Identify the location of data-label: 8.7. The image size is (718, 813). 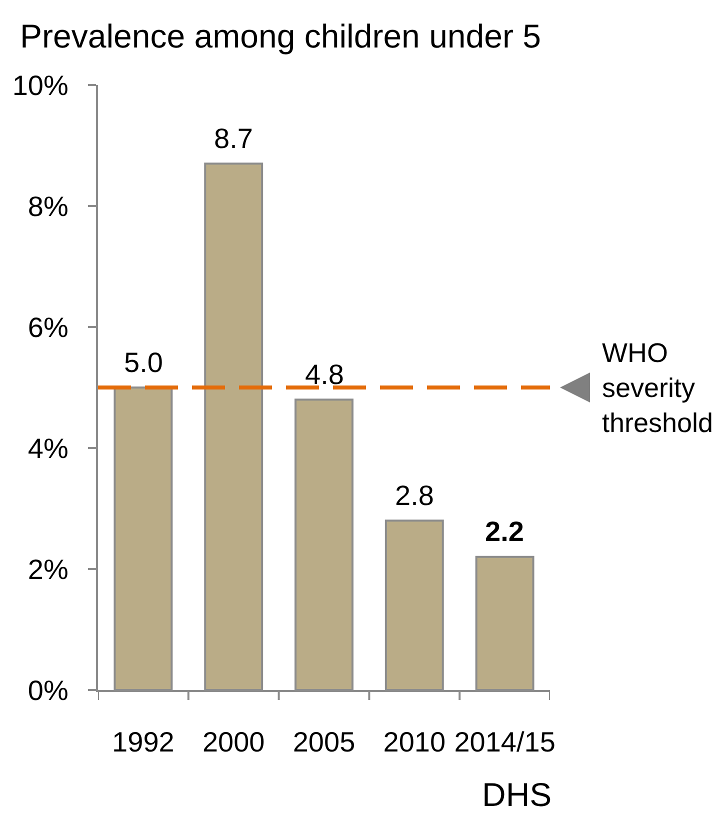
(233, 138).